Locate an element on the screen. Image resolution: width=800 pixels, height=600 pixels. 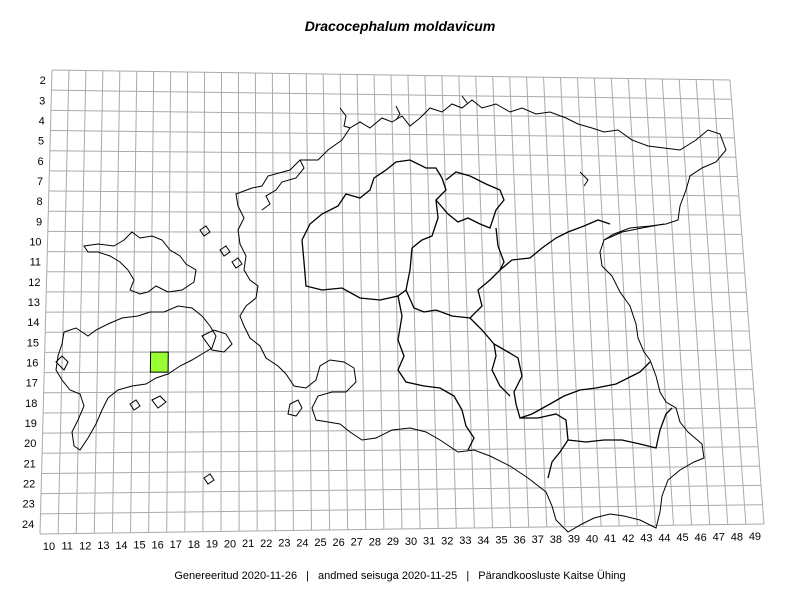
column-label: 48 is located at coordinates (737, 537).